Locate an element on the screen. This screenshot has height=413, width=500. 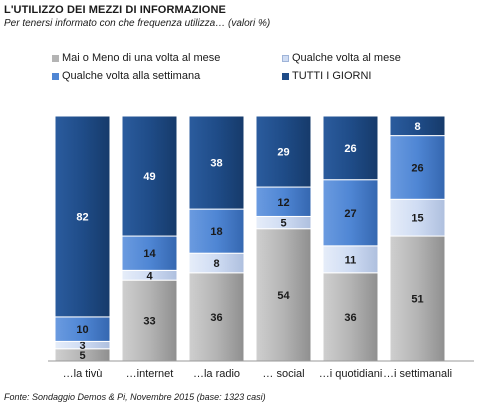
legend-label-qualche-settimana: Qualche volta alla settimana is located at coordinates (131, 76).